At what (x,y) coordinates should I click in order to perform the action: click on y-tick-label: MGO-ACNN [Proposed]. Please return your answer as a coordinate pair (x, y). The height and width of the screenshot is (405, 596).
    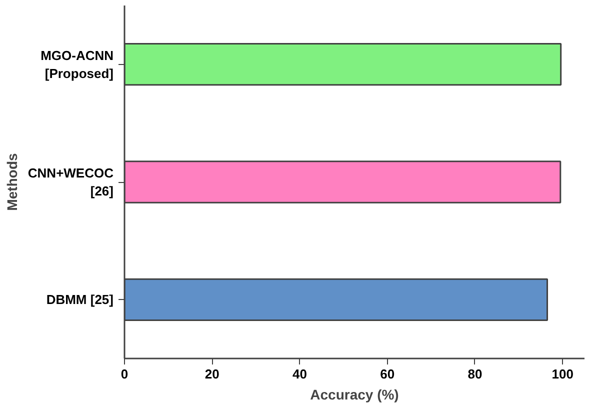
    Looking at the image, I should click on (77, 64).